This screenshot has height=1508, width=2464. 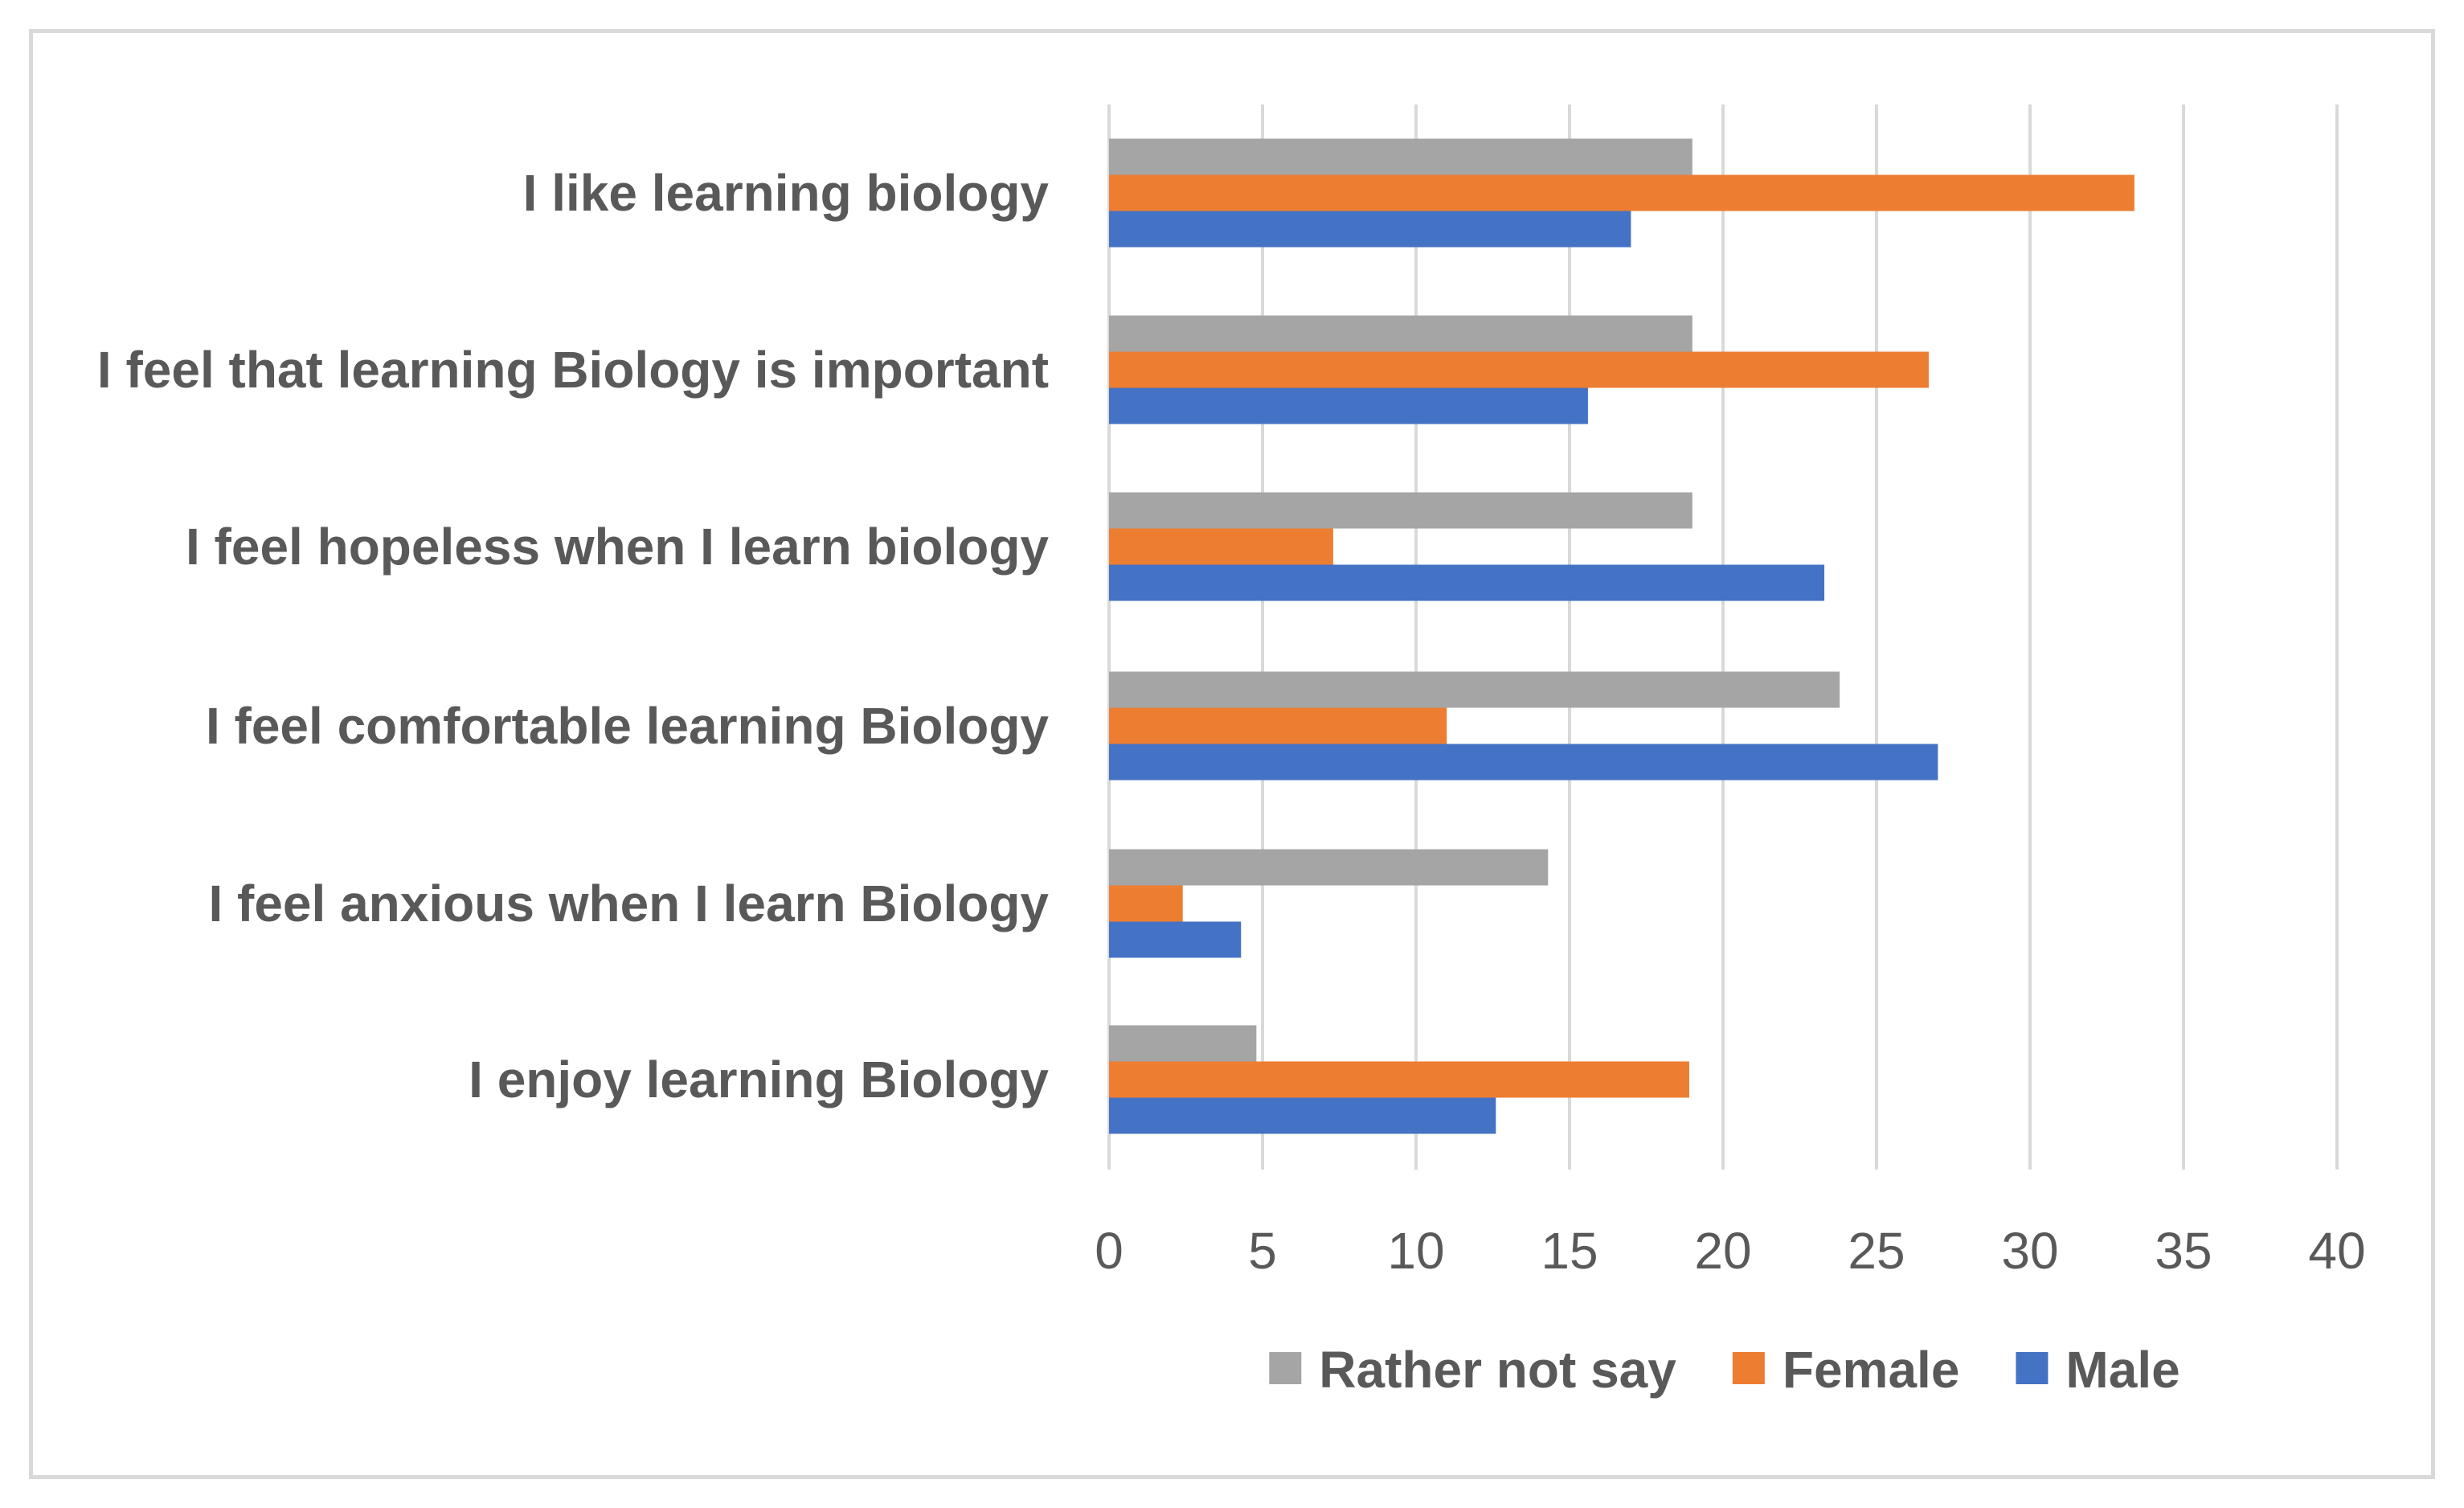 What do you see at coordinates (1724, 1370) in the screenshot?
I see `legend: Rather not say Female Male` at bounding box center [1724, 1370].